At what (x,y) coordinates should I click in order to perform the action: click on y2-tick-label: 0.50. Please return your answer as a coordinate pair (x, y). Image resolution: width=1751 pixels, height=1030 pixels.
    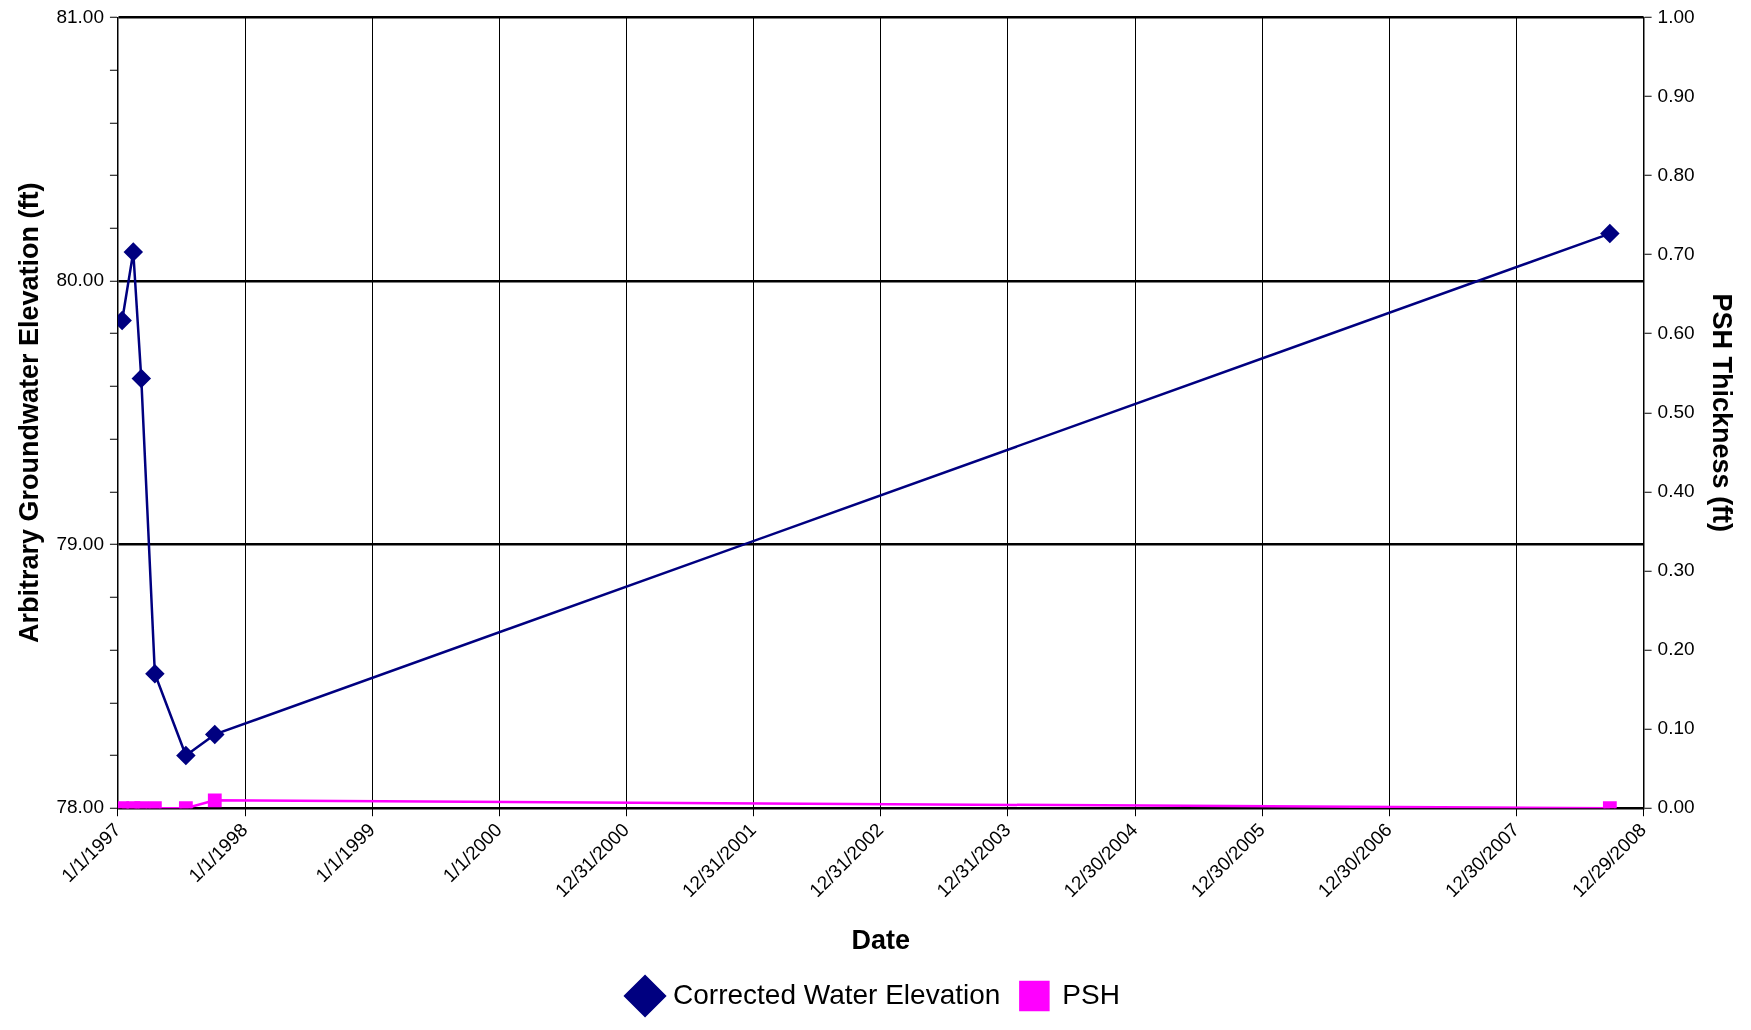
    Looking at the image, I should click on (1676, 412).